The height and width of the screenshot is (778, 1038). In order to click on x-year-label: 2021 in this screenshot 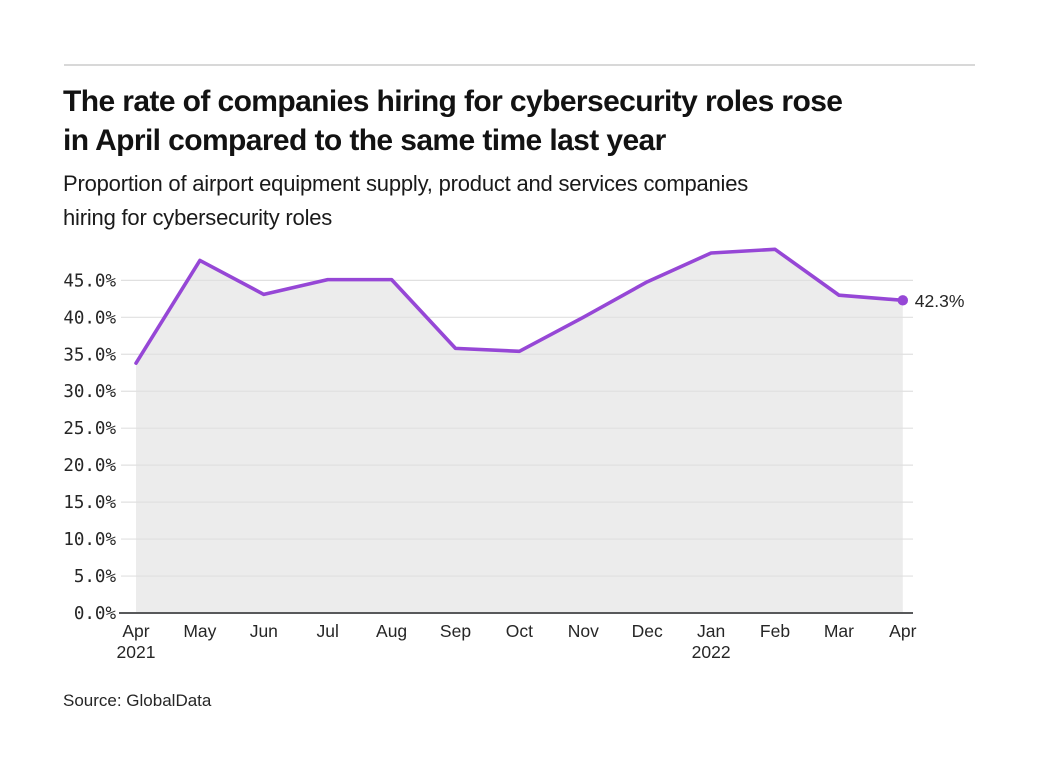, I will do `click(136, 652)`.